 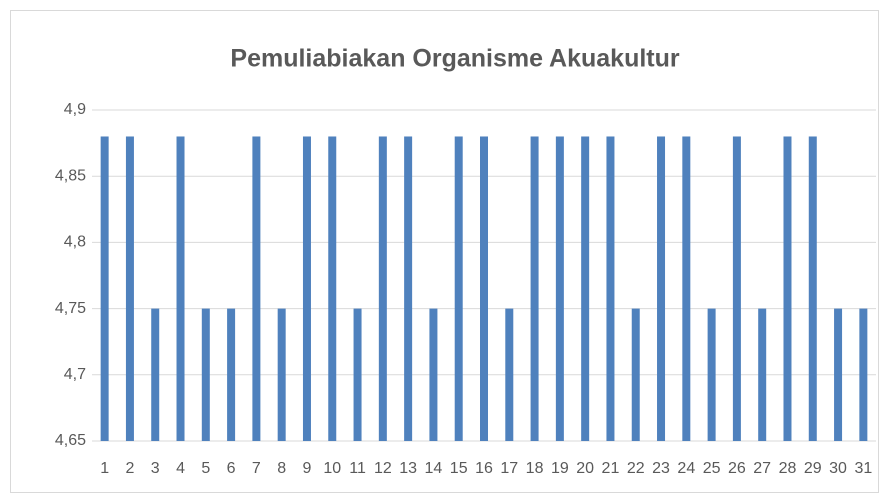 I want to click on x-tick-label: 14, so click(x=434, y=468).